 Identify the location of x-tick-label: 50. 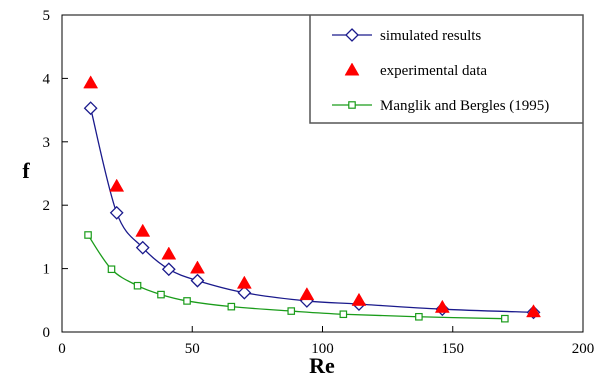
(192, 349).